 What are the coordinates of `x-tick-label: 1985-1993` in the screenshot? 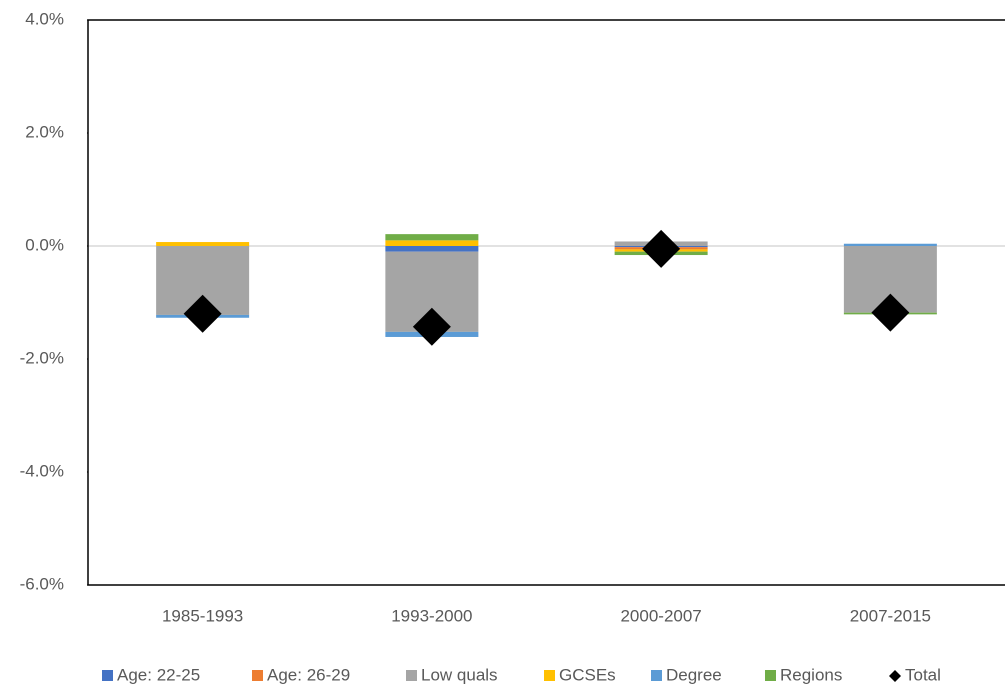 It's located at (202, 615).